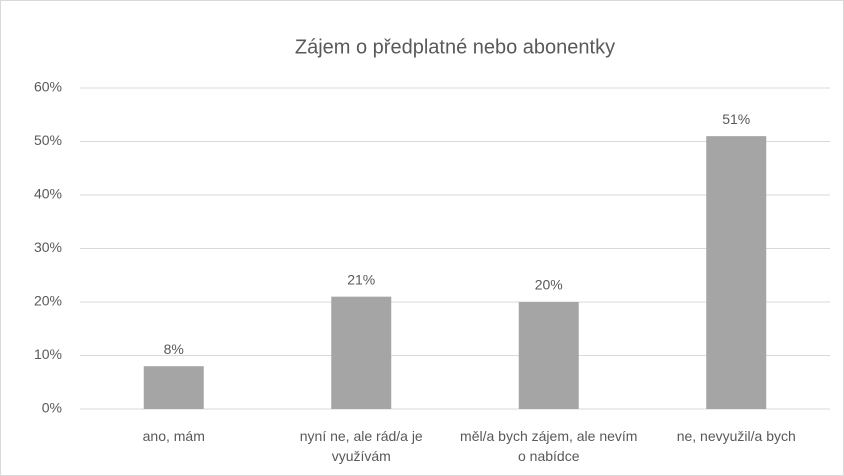 The image size is (844, 476). Describe the element at coordinates (48, 247) in the screenshot. I see `y-tick-label: 30%` at that location.